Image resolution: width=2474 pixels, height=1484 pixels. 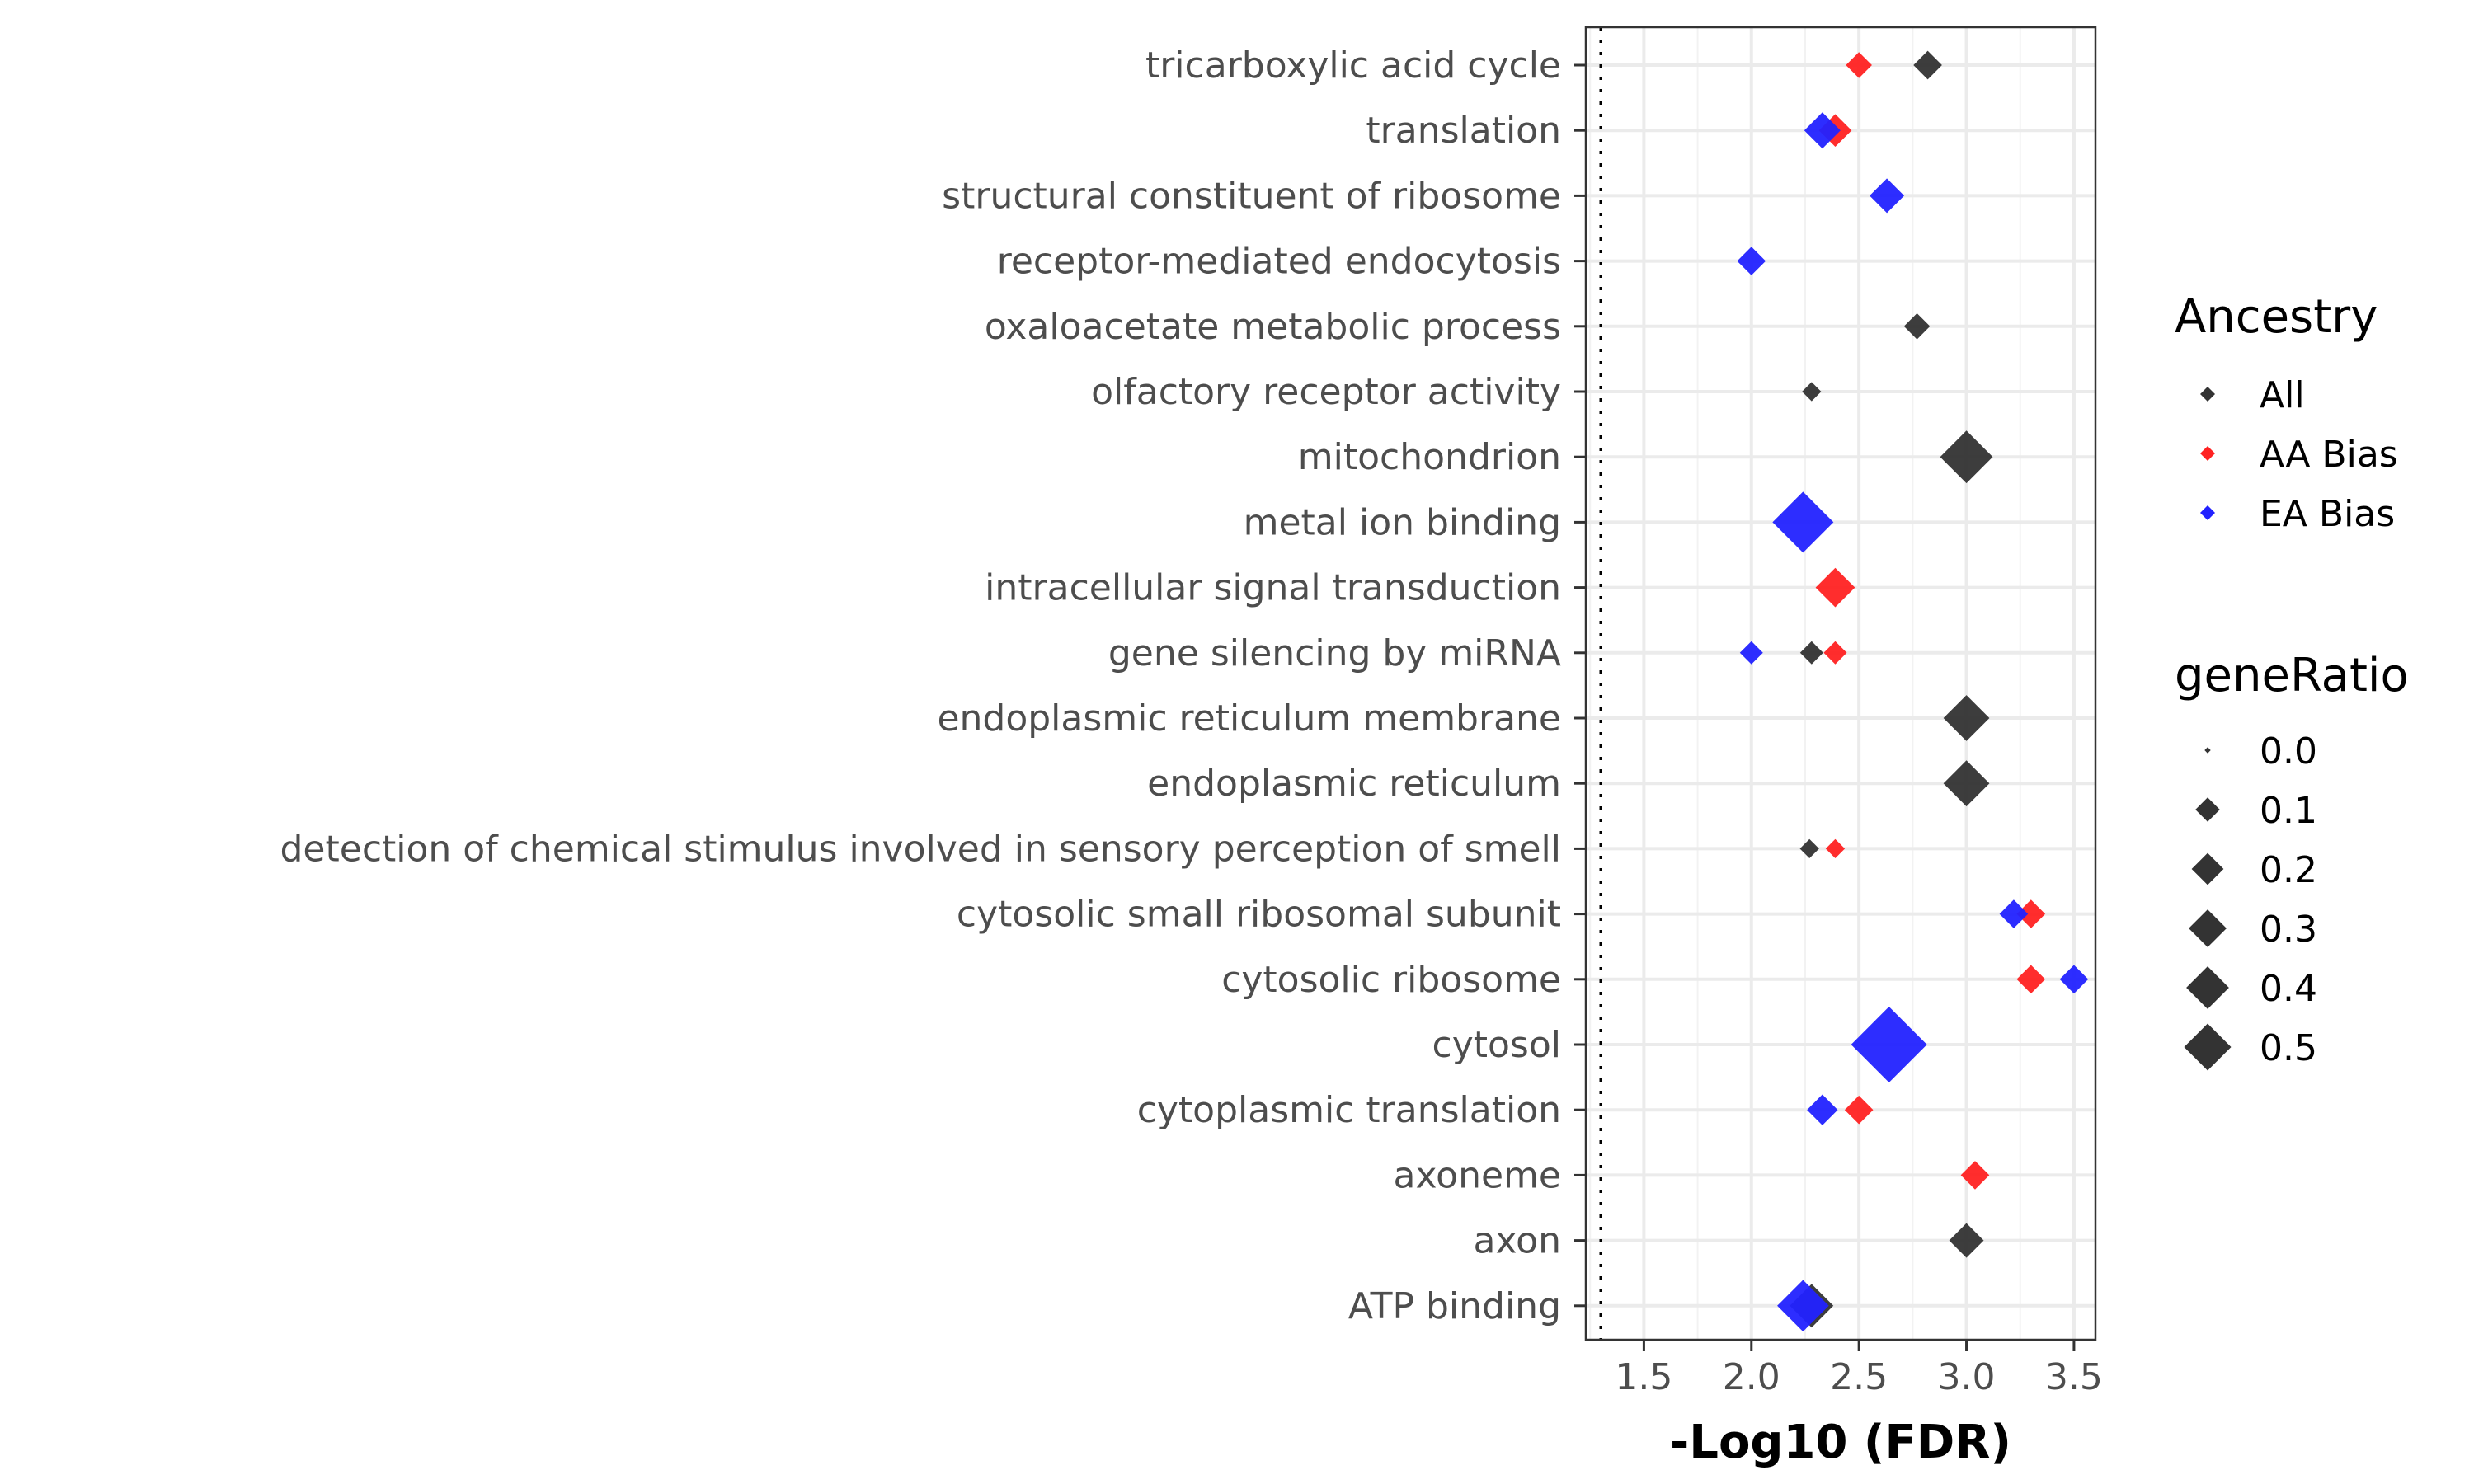 I want to click on x-tick-label: 3.0, so click(x=1967, y=1377).